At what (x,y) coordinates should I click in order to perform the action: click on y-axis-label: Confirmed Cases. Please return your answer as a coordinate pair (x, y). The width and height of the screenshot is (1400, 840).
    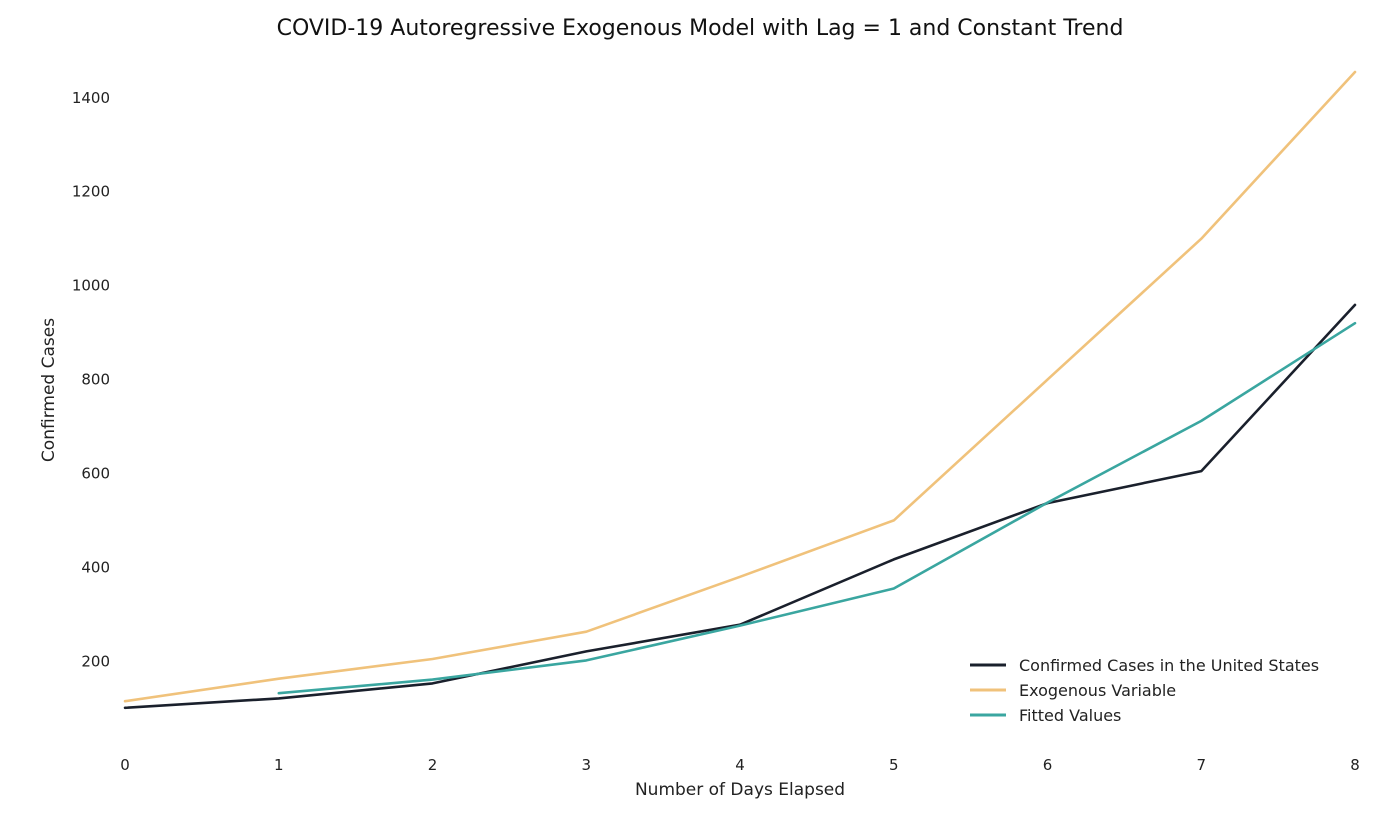
    Looking at the image, I should click on (49, 390).